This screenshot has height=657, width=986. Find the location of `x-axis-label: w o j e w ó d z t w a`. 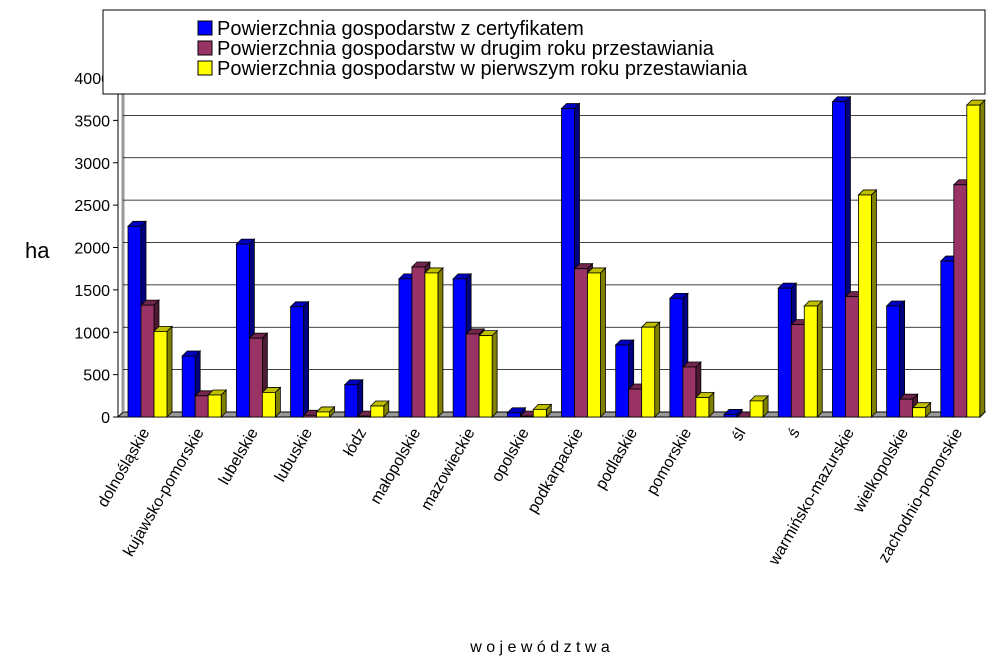

x-axis-label: w o j e w ó d z t w a is located at coordinates (539, 647).